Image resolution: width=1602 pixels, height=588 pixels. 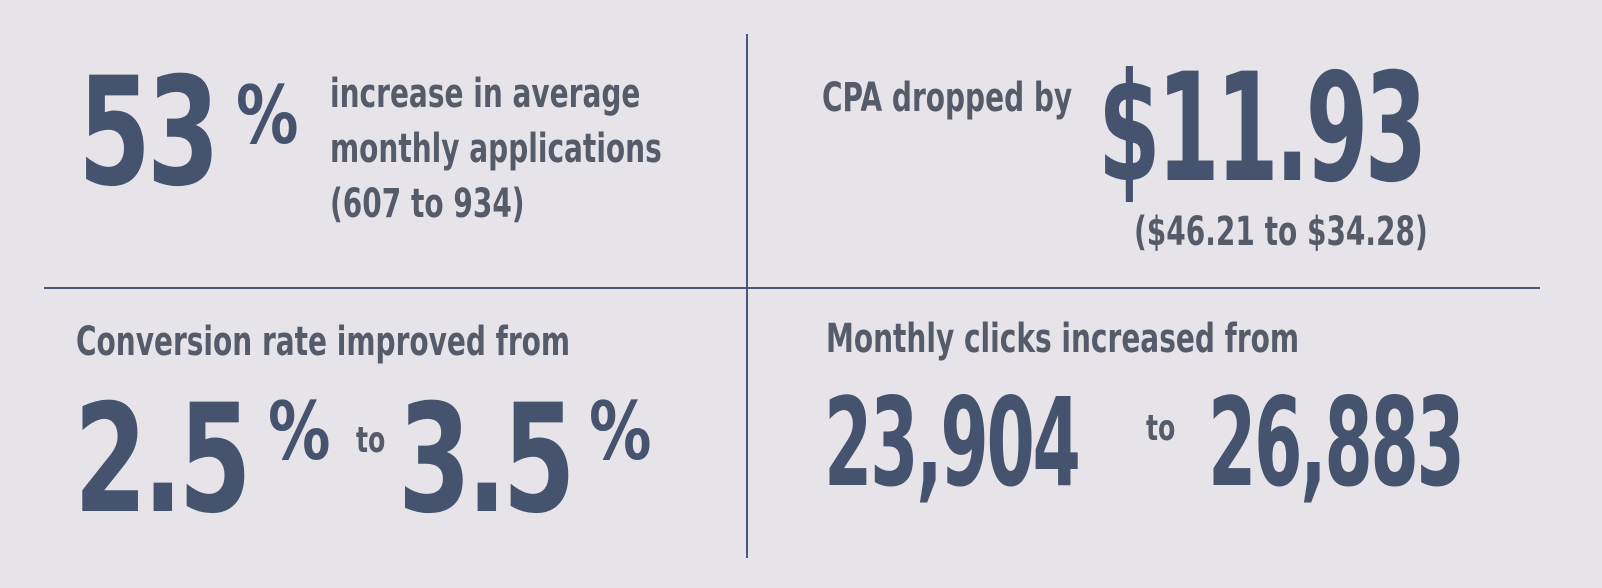 I want to click on applications-description-line-1: increase in average, so click(x=485, y=94).